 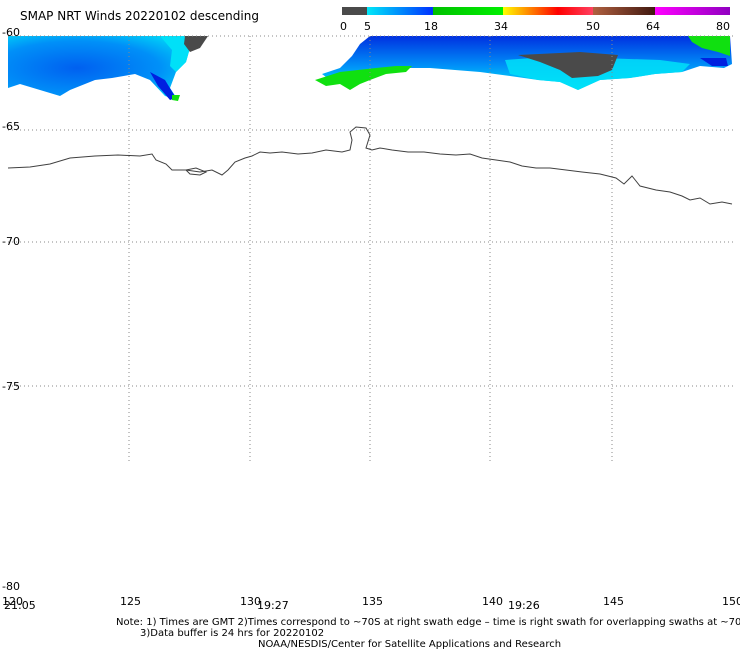 I want to click on swath-time: 19:26, so click(x=524, y=605).